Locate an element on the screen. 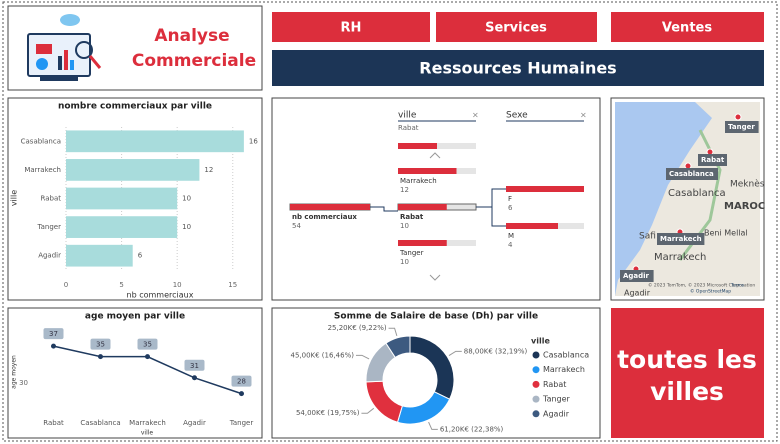 The image size is (780, 444). map-city: Agadir is located at coordinates (636, 276).